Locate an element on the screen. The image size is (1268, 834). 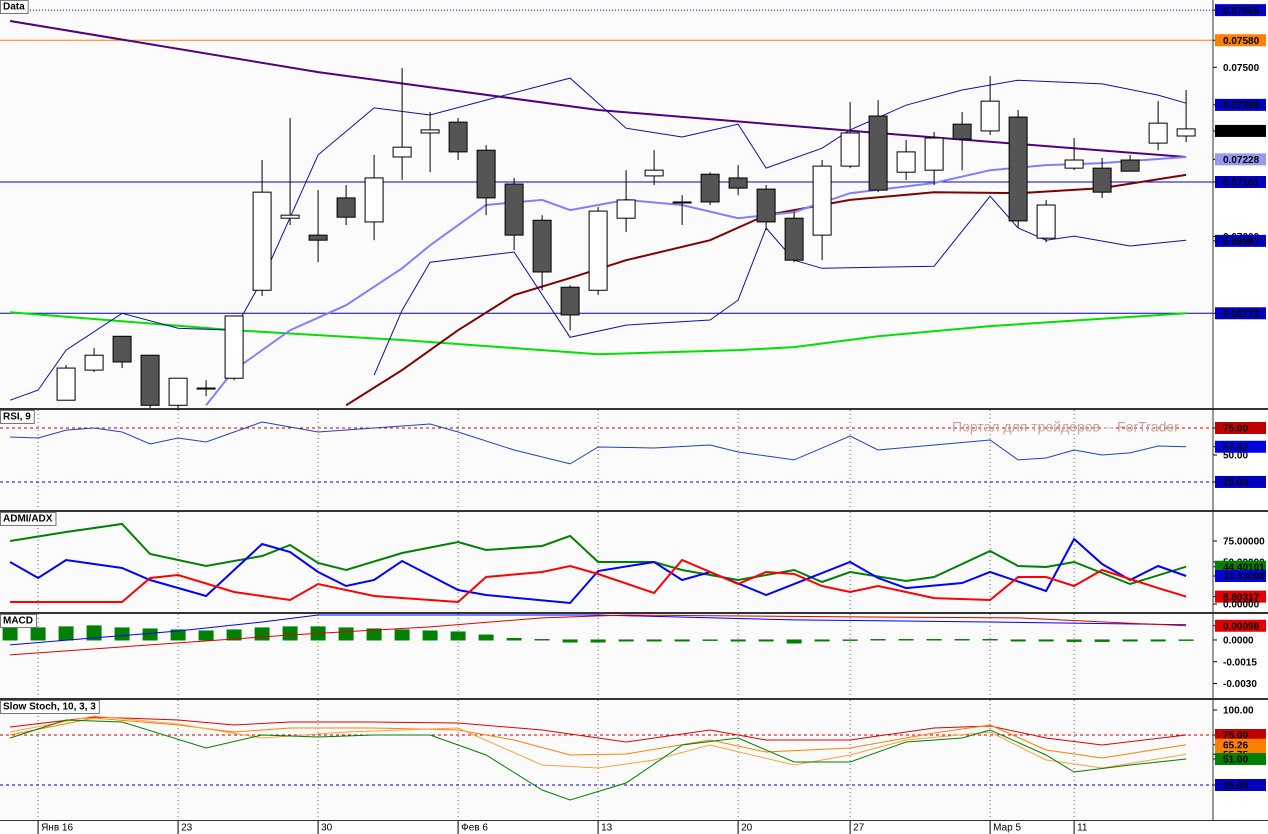
y-tick-label: 0.07312 is located at coordinates (1241, 132).